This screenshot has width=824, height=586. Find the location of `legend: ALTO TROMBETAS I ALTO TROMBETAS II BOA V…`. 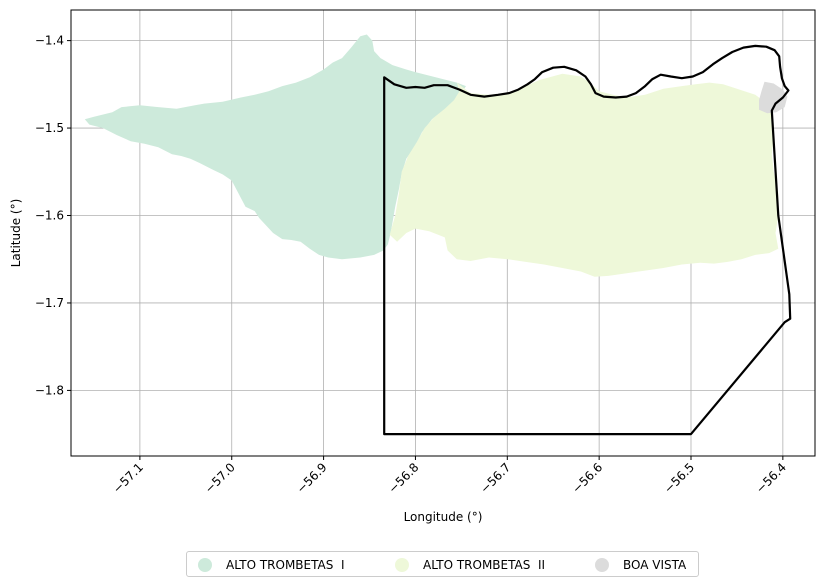

legend: ALTO TROMBETAS I ALTO TROMBETAS II BOA V… is located at coordinates (442, 564).